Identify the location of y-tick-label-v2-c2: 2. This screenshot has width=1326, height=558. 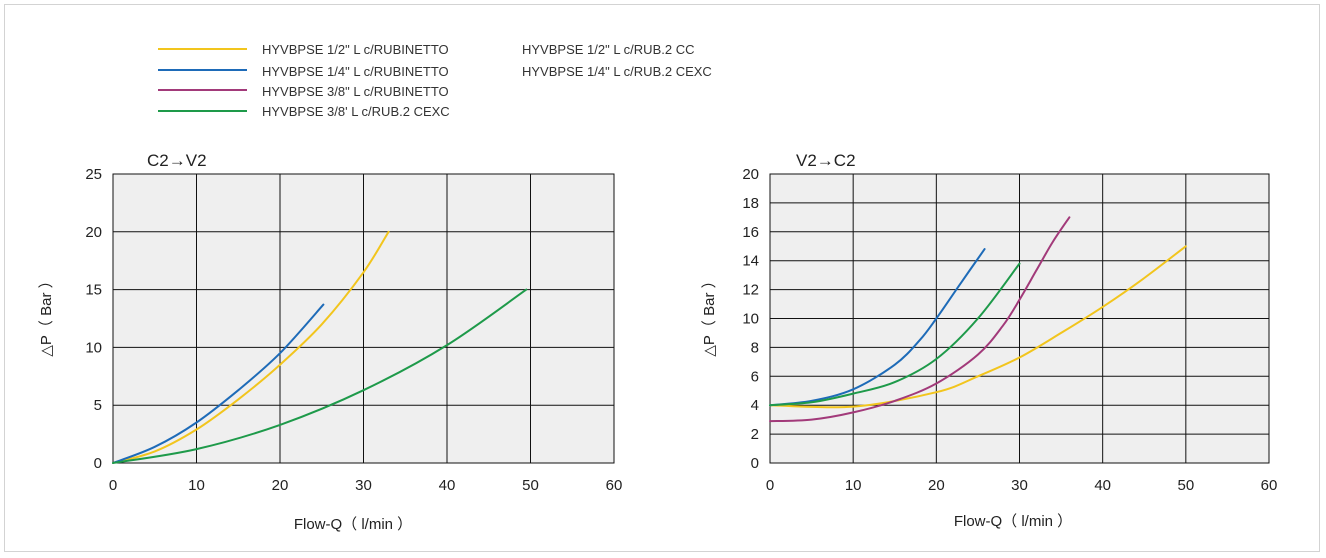
(755, 434).